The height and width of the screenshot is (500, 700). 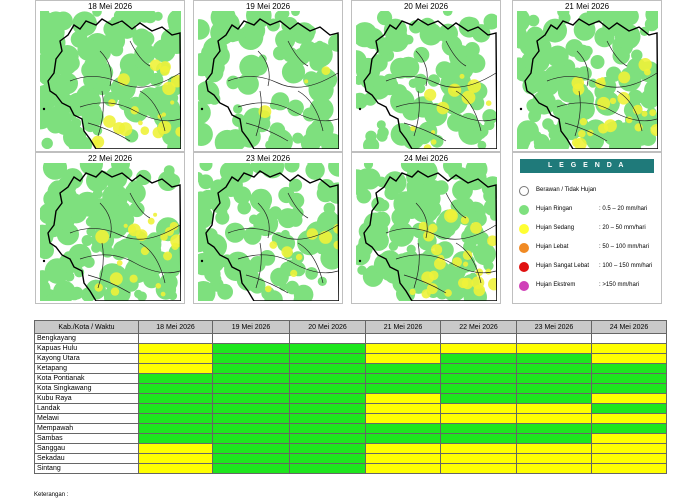 I want to click on legend-label: Hujan Ringan, so click(x=554, y=209).